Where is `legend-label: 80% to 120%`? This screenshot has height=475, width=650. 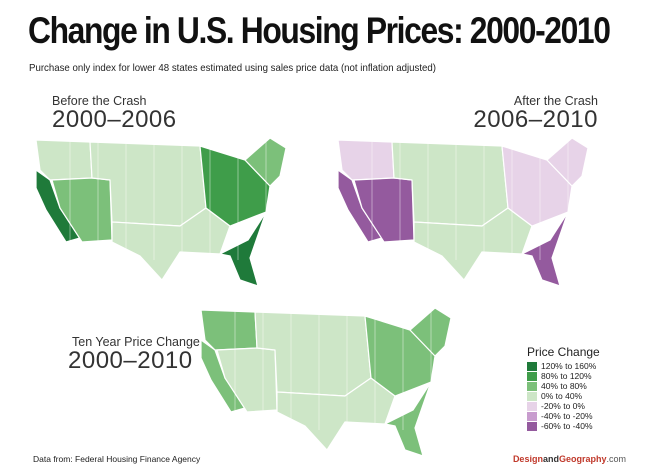 legend-label: 80% to 120% is located at coordinates (566, 376).